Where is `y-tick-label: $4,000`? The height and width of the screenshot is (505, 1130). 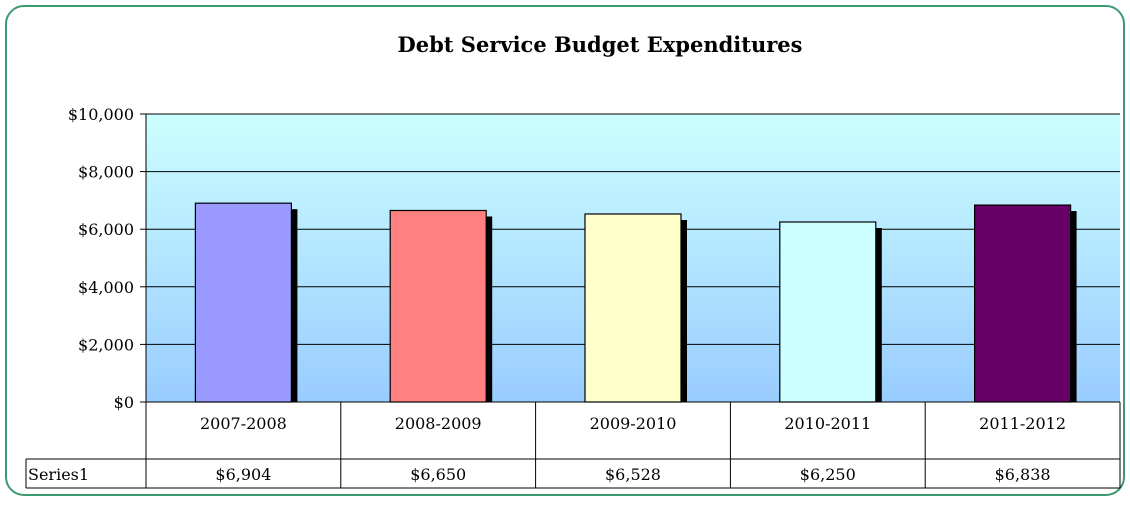
y-tick-label: $4,000 is located at coordinates (106, 287).